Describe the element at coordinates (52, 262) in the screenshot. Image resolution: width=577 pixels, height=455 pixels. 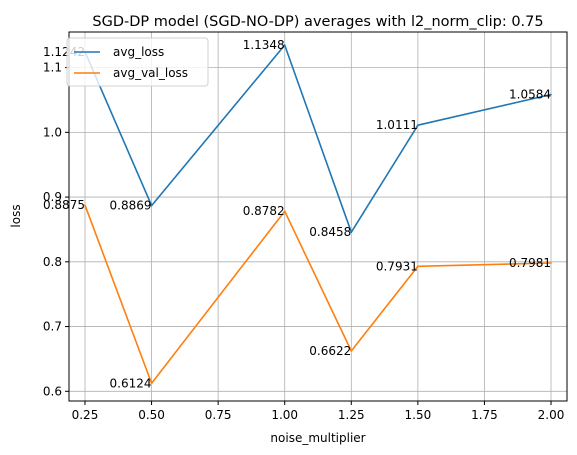
I see `y-tick-label: 0.8` at that location.